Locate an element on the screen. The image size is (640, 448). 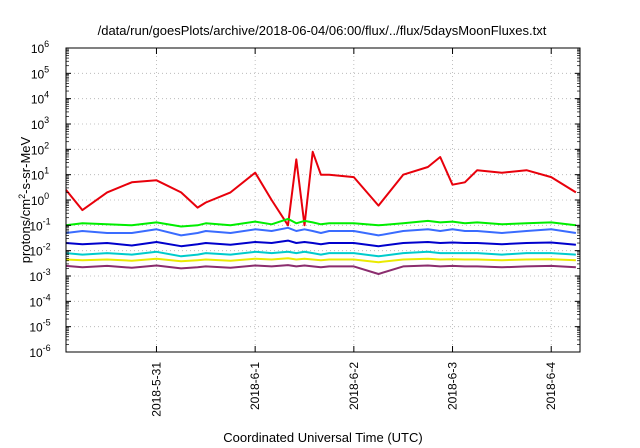
x-tick-label: 2018-5-31 is located at coordinates (156, 389).